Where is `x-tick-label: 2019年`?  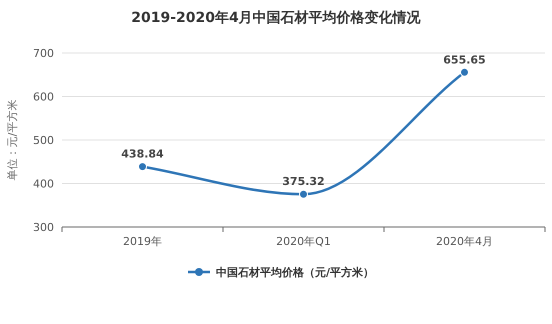 x-tick-label: 2019年 is located at coordinates (142, 241).